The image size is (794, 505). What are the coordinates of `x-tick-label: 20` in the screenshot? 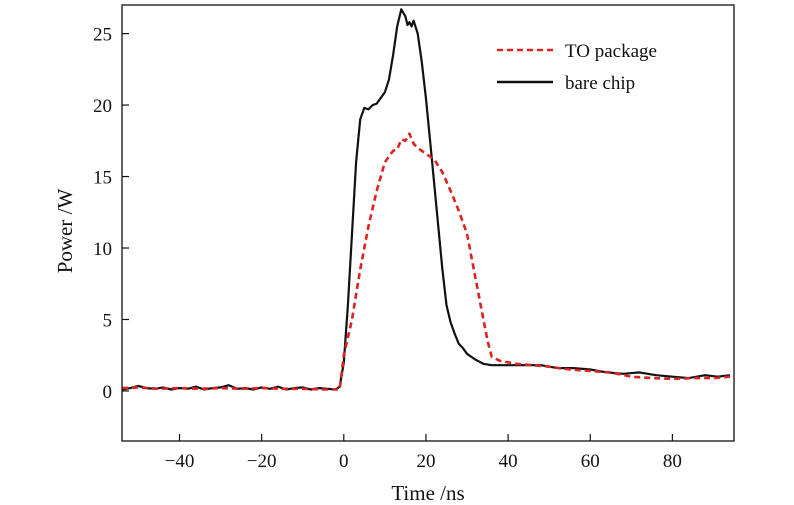 It's located at (425, 461).